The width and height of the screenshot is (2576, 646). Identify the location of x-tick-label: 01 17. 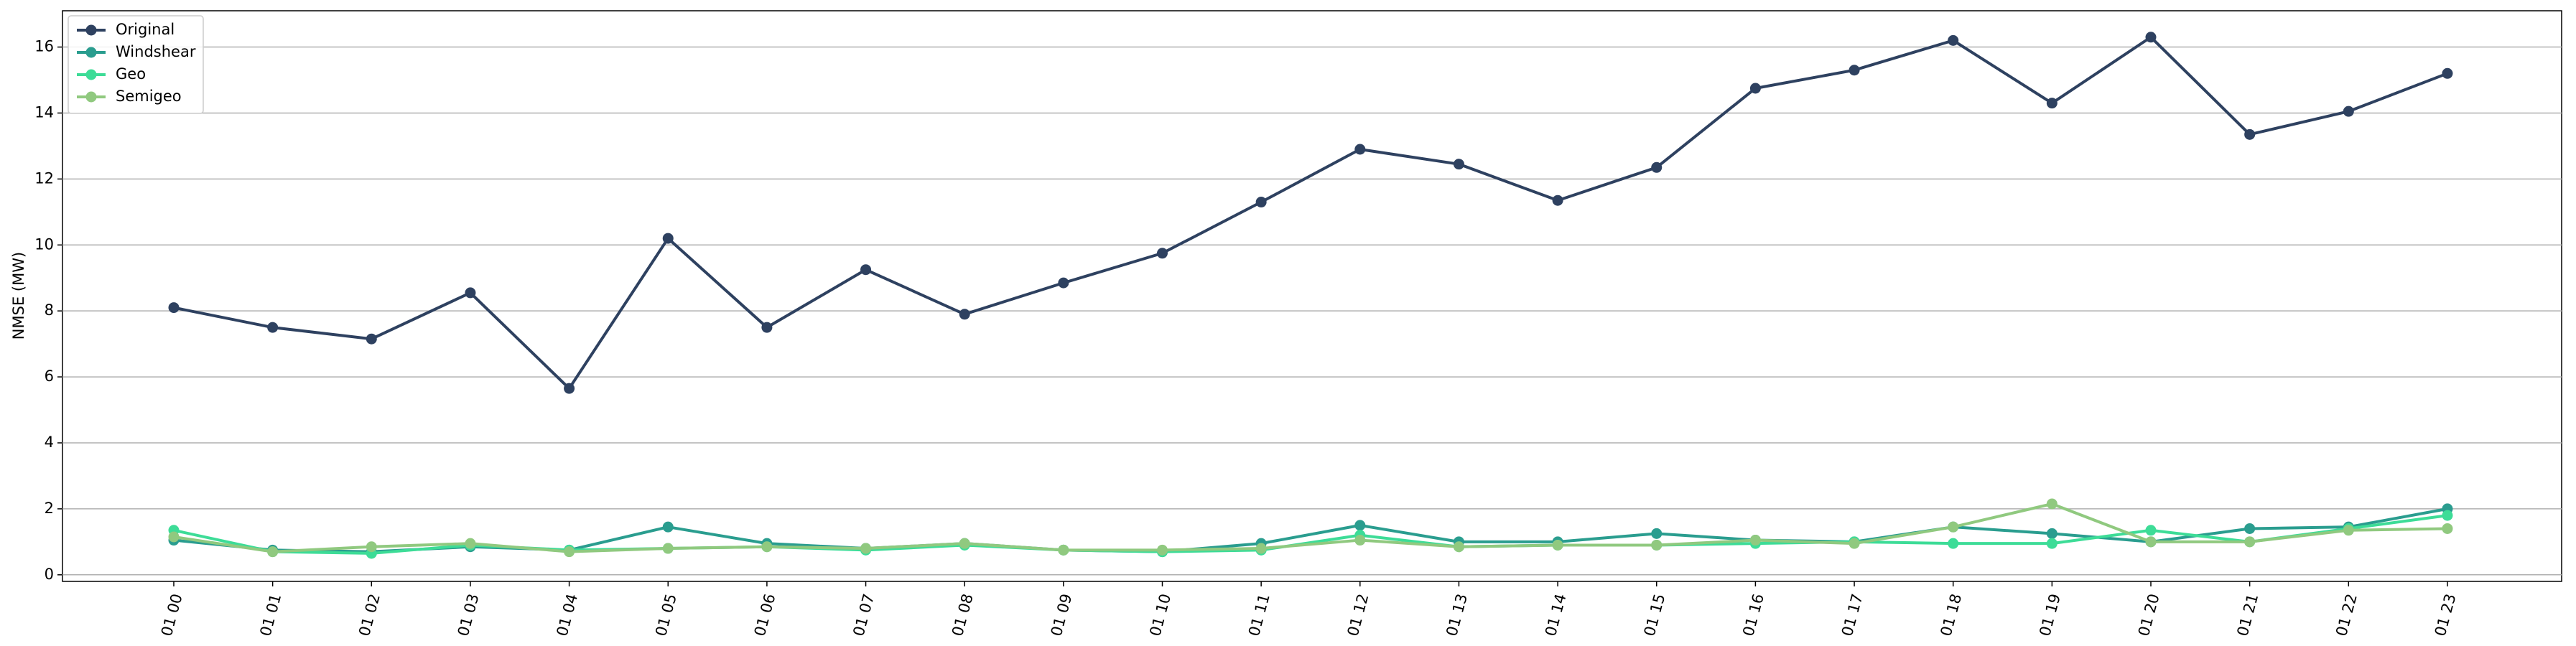
(1852, 615).